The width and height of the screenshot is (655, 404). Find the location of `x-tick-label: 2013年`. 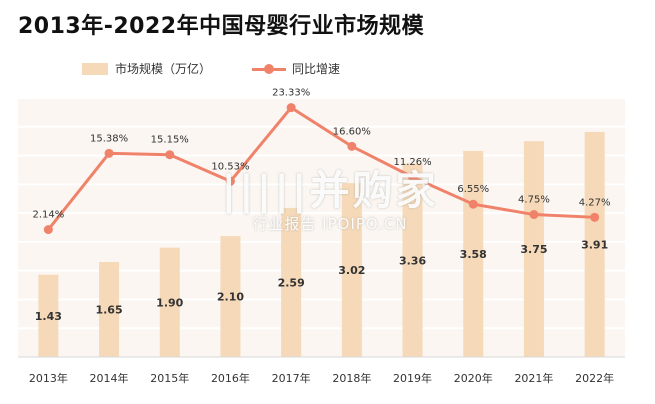

x-tick-label: 2013年 is located at coordinates (48, 378).